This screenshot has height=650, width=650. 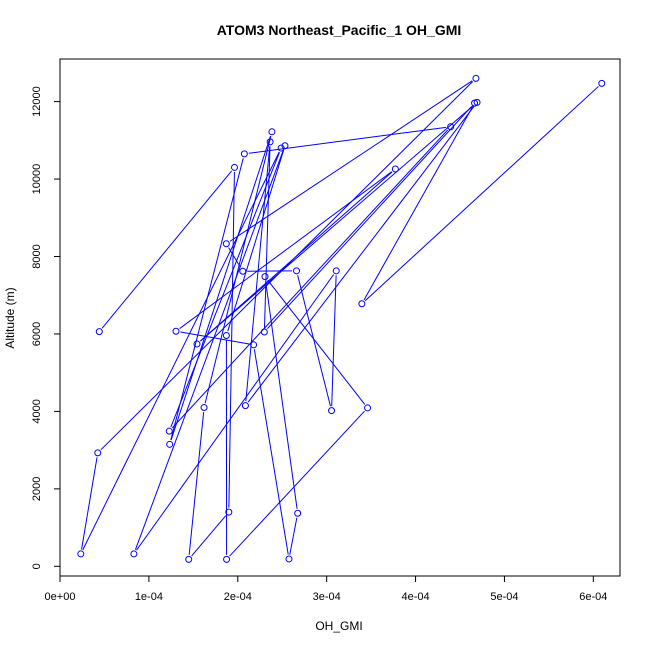 I want to click on x-tick-label: 2e-04, so click(x=238, y=597).